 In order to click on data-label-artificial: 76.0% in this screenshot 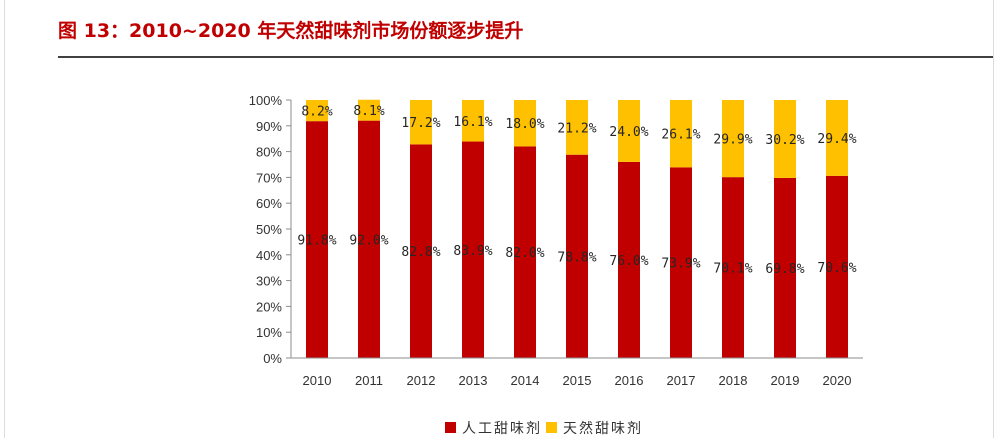, I will do `click(628, 261)`.